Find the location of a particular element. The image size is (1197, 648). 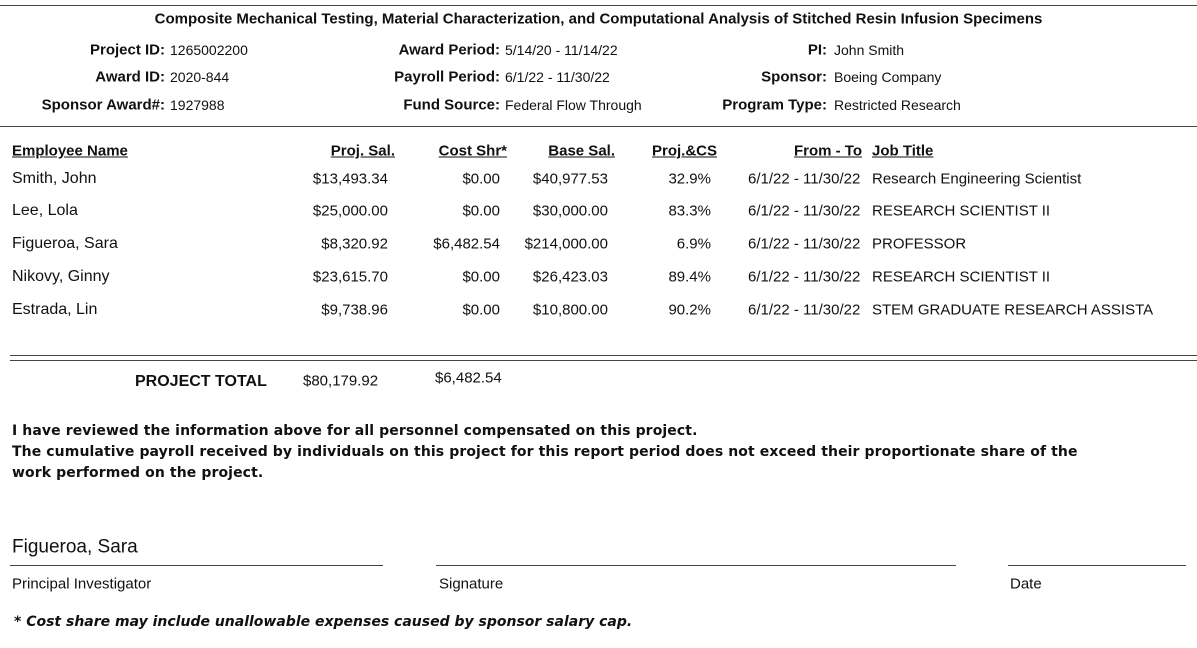

field-label: Program Type: is located at coordinates (774, 105).